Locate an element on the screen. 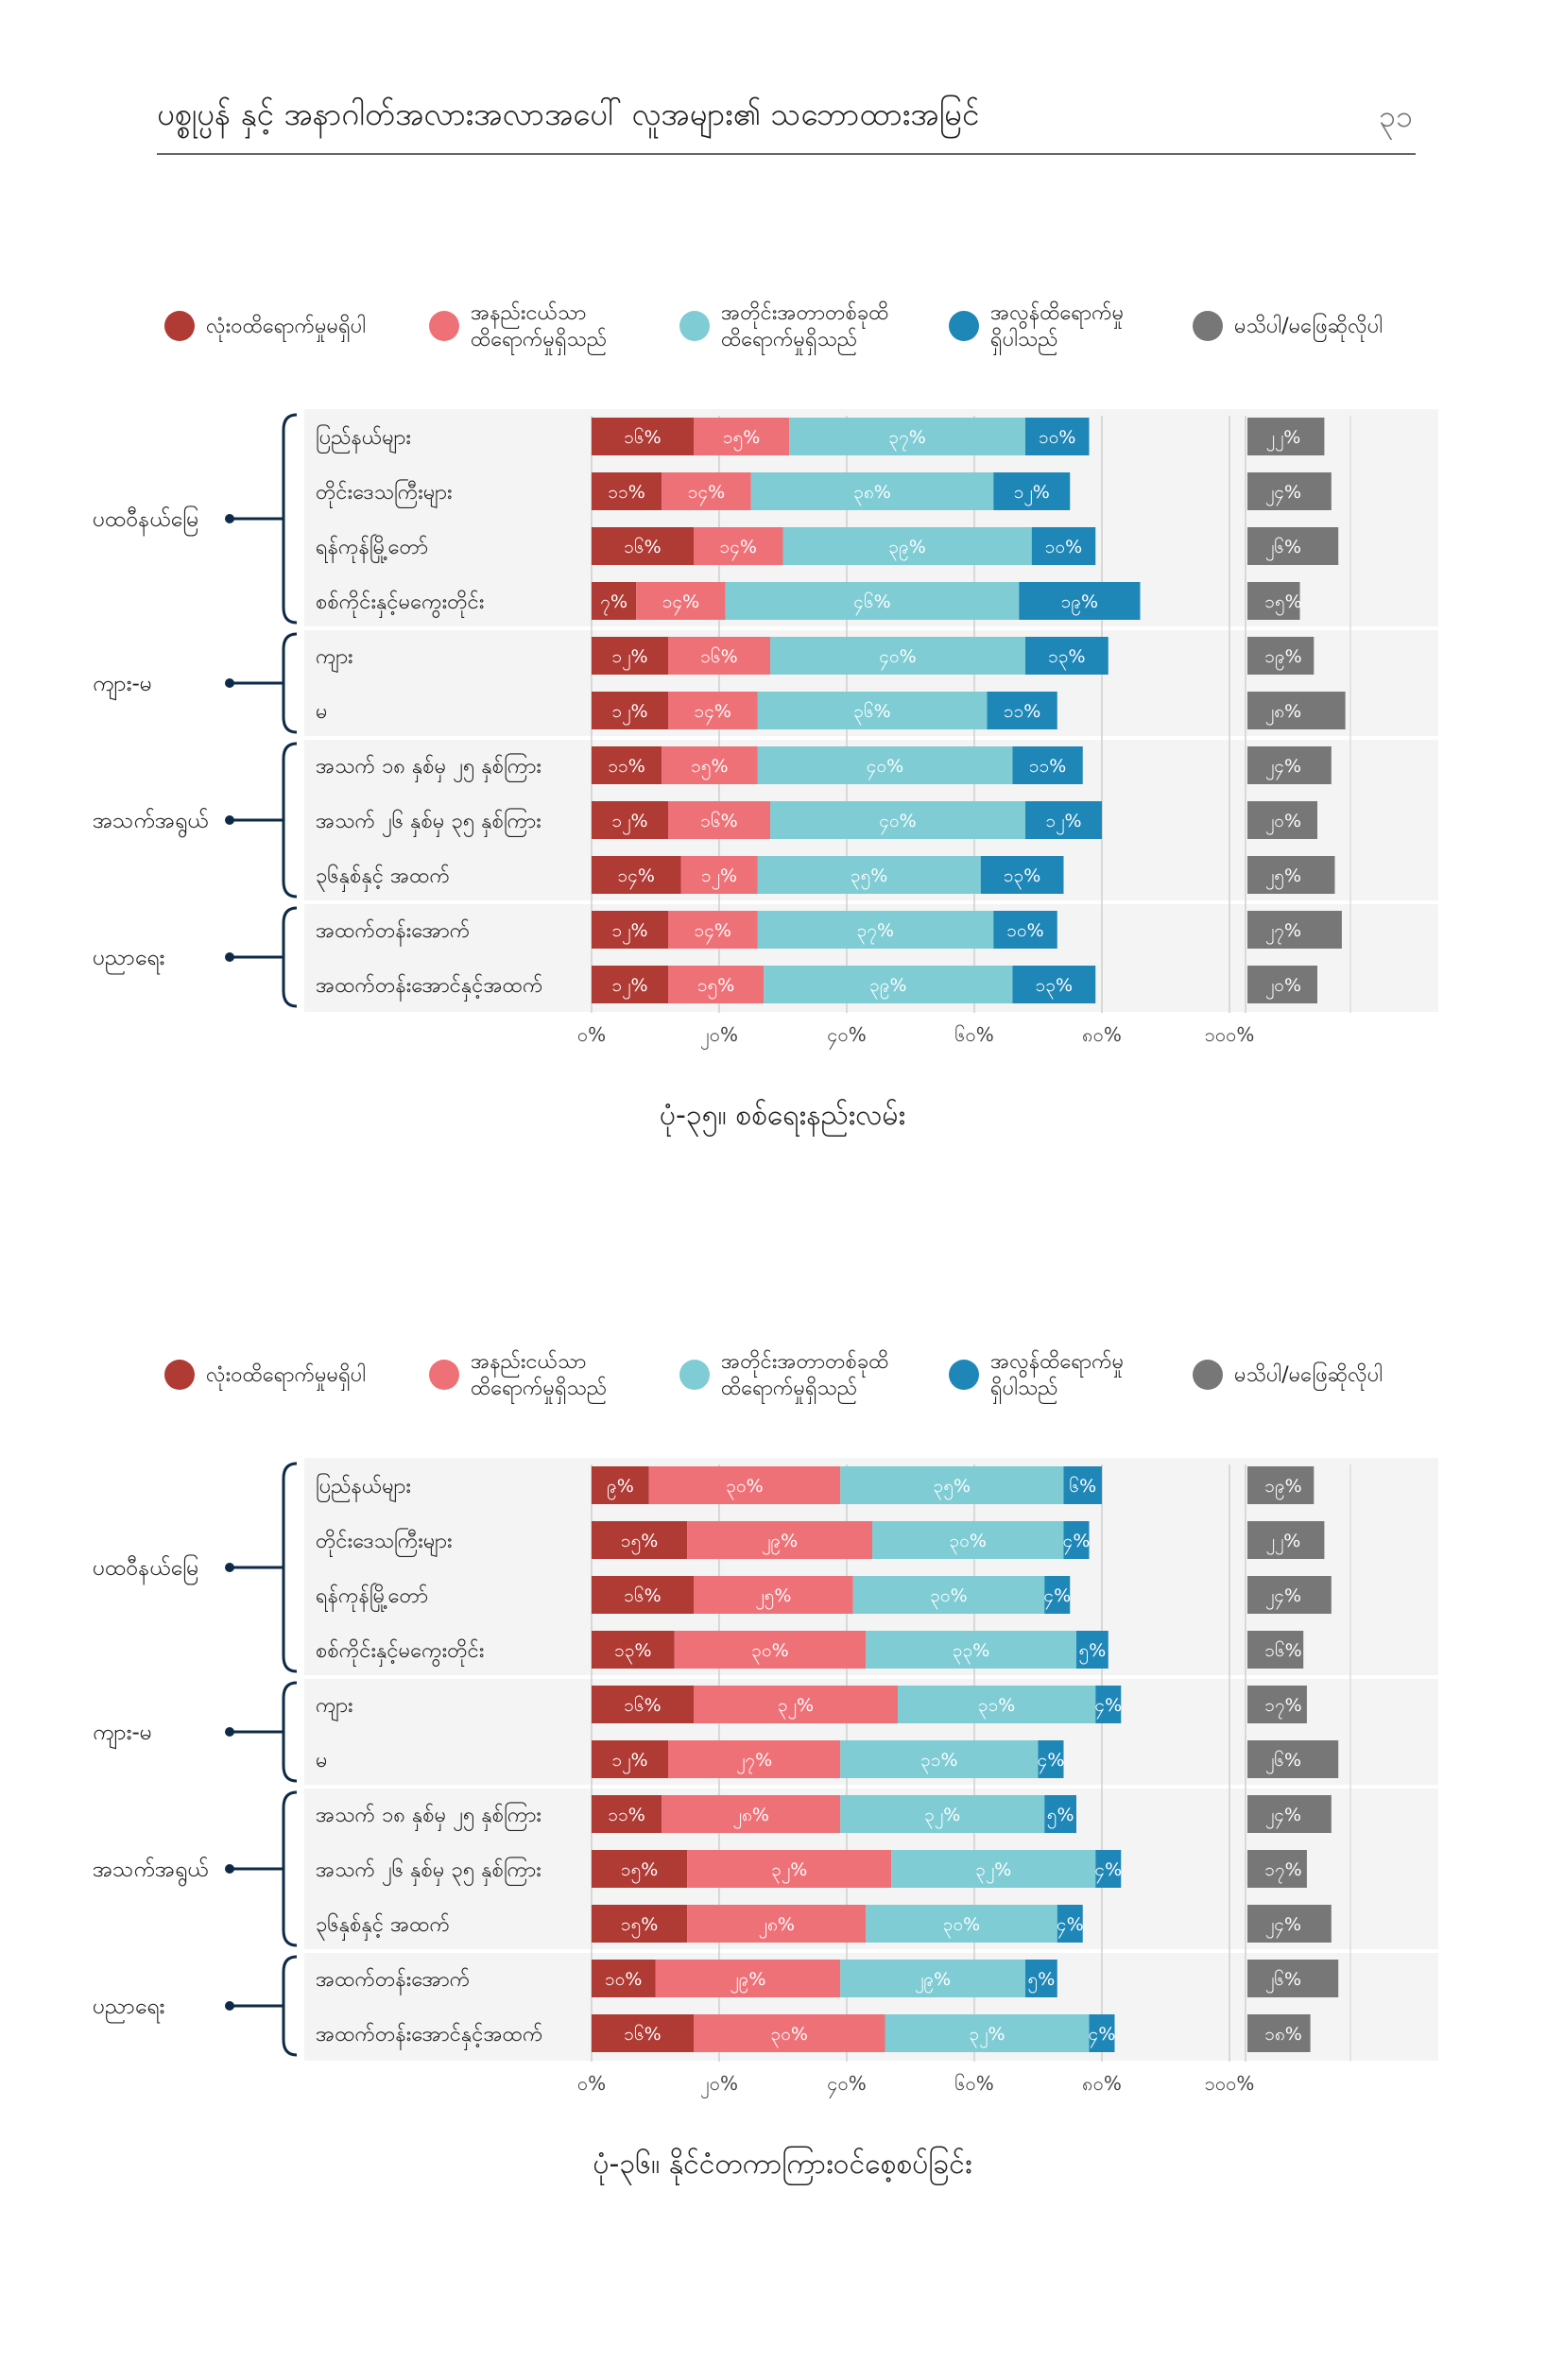  bar-data-label: ၁၉% is located at coordinates (1079, 604).